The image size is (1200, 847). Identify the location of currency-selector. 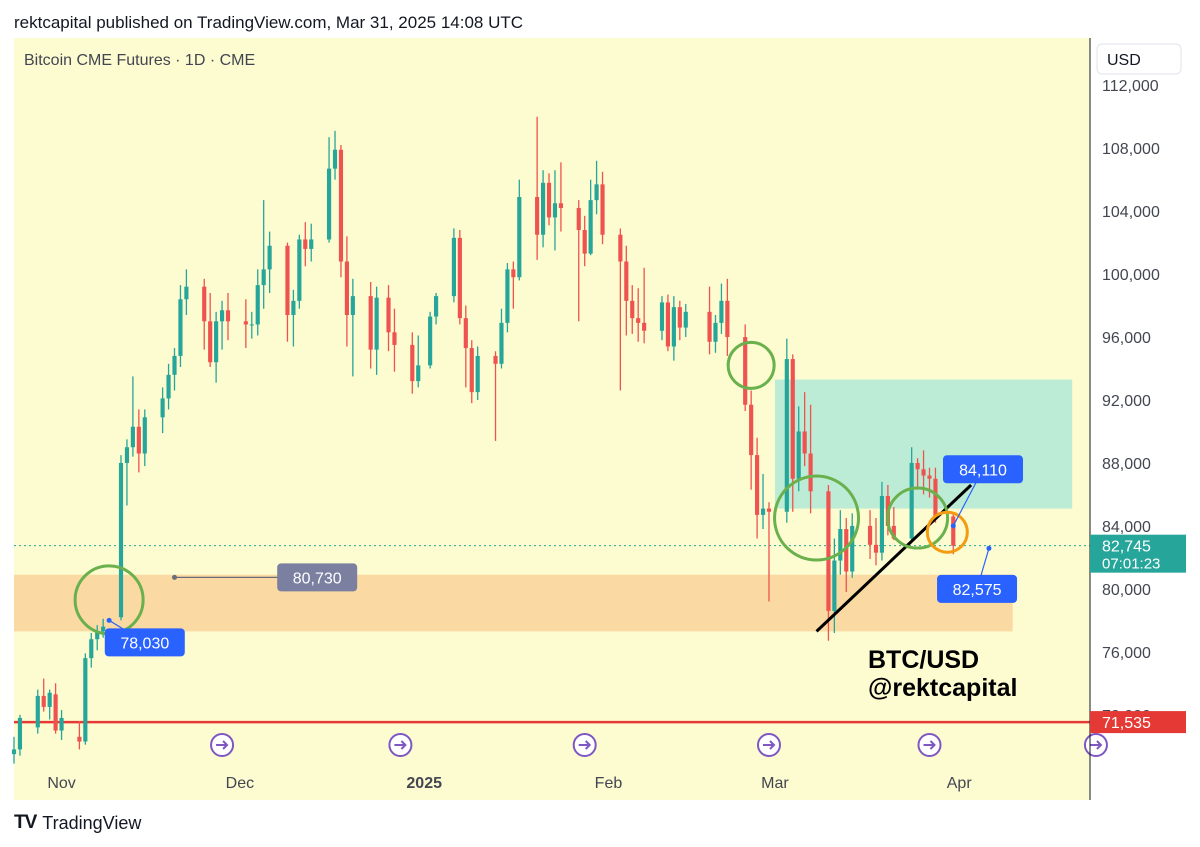
(1139, 59).